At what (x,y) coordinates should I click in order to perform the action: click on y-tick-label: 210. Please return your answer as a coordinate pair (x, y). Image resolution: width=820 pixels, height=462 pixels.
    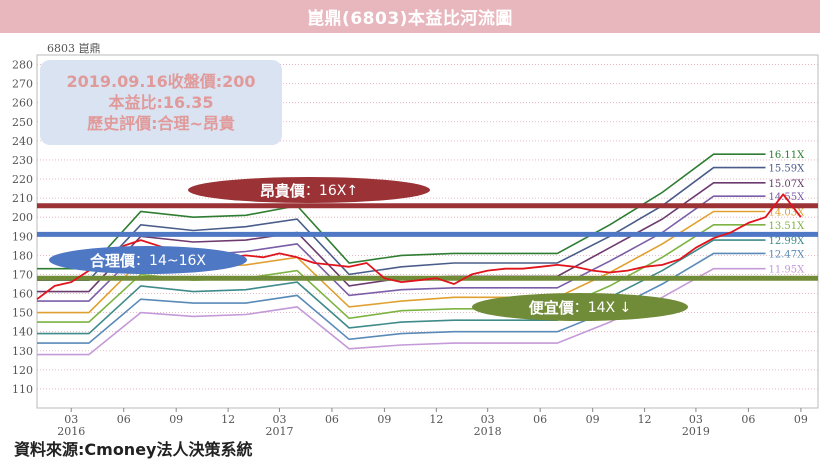
    Looking at the image, I should click on (22, 198).